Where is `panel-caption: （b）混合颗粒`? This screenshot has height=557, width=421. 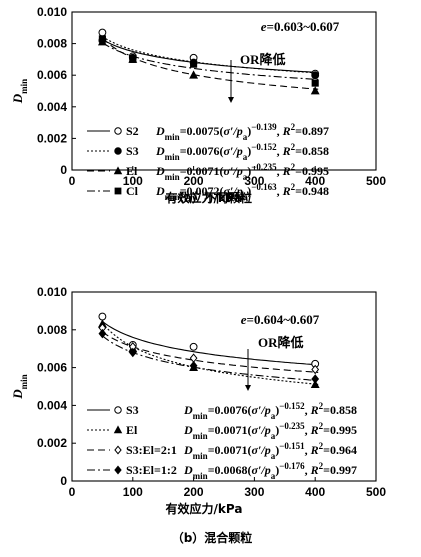 panel-caption: （b）混合颗粒 is located at coordinates (212, 537).